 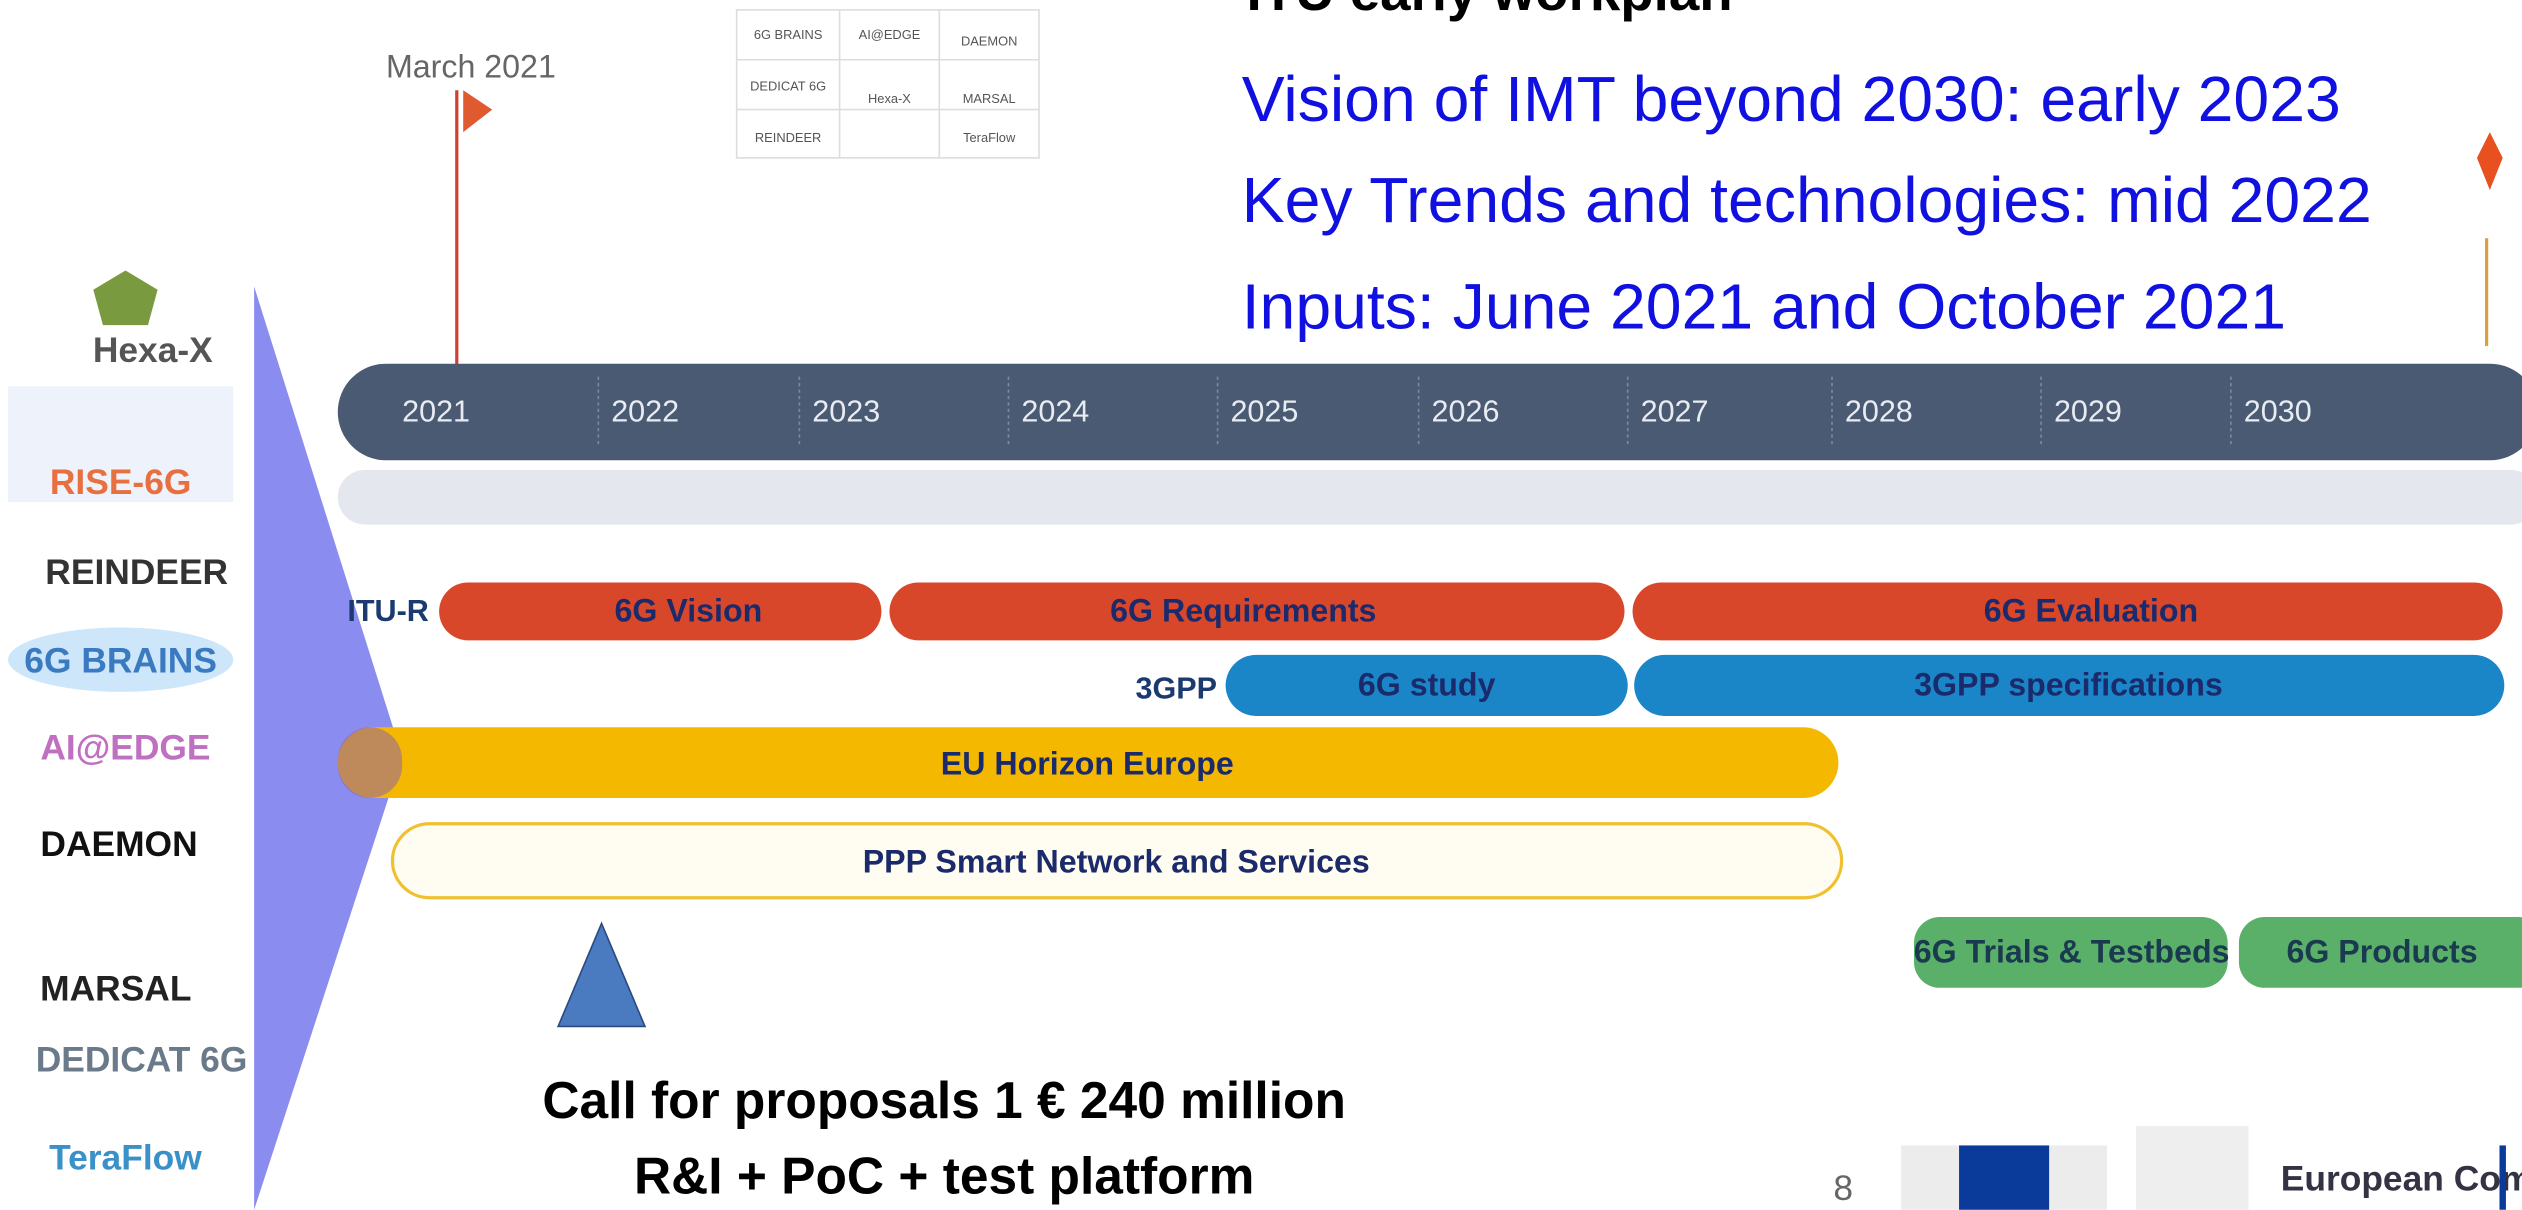 I want to click on row-label: 3GPP, so click(x=1177, y=688).